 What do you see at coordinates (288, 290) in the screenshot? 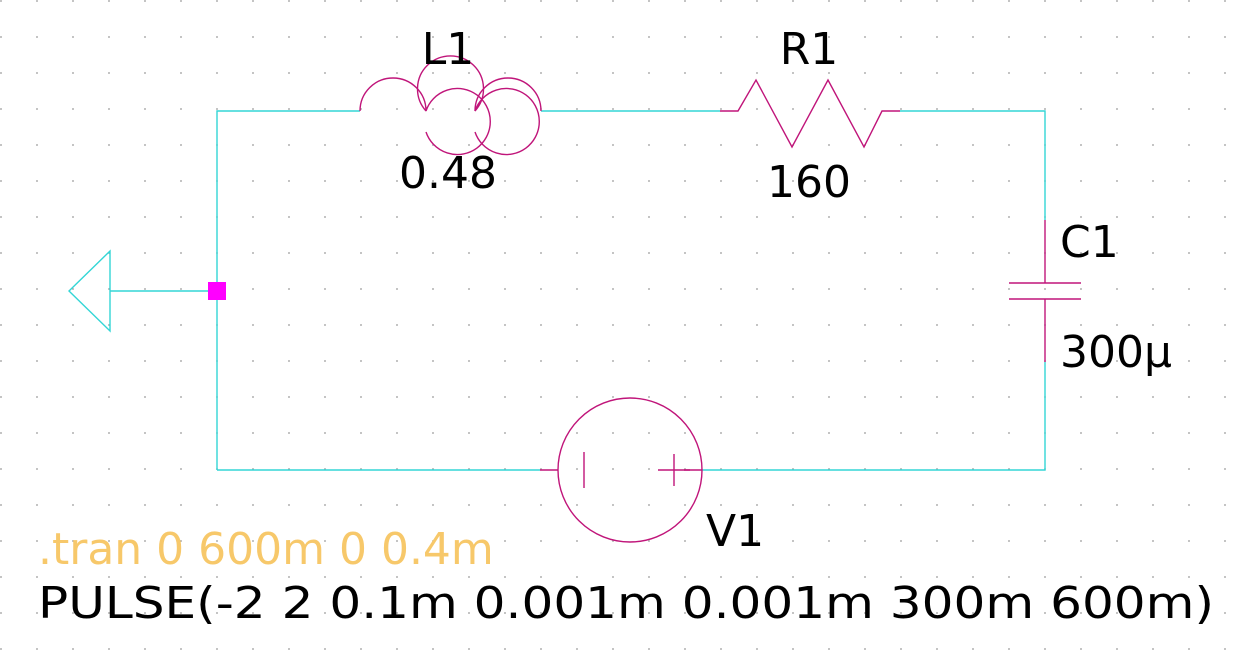
I see `wire-left-top` at bounding box center [288, 290].